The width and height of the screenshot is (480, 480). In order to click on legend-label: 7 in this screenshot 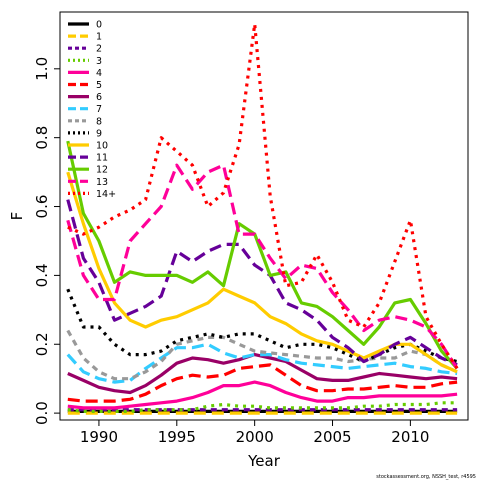, I will do `click(99, 109)`.